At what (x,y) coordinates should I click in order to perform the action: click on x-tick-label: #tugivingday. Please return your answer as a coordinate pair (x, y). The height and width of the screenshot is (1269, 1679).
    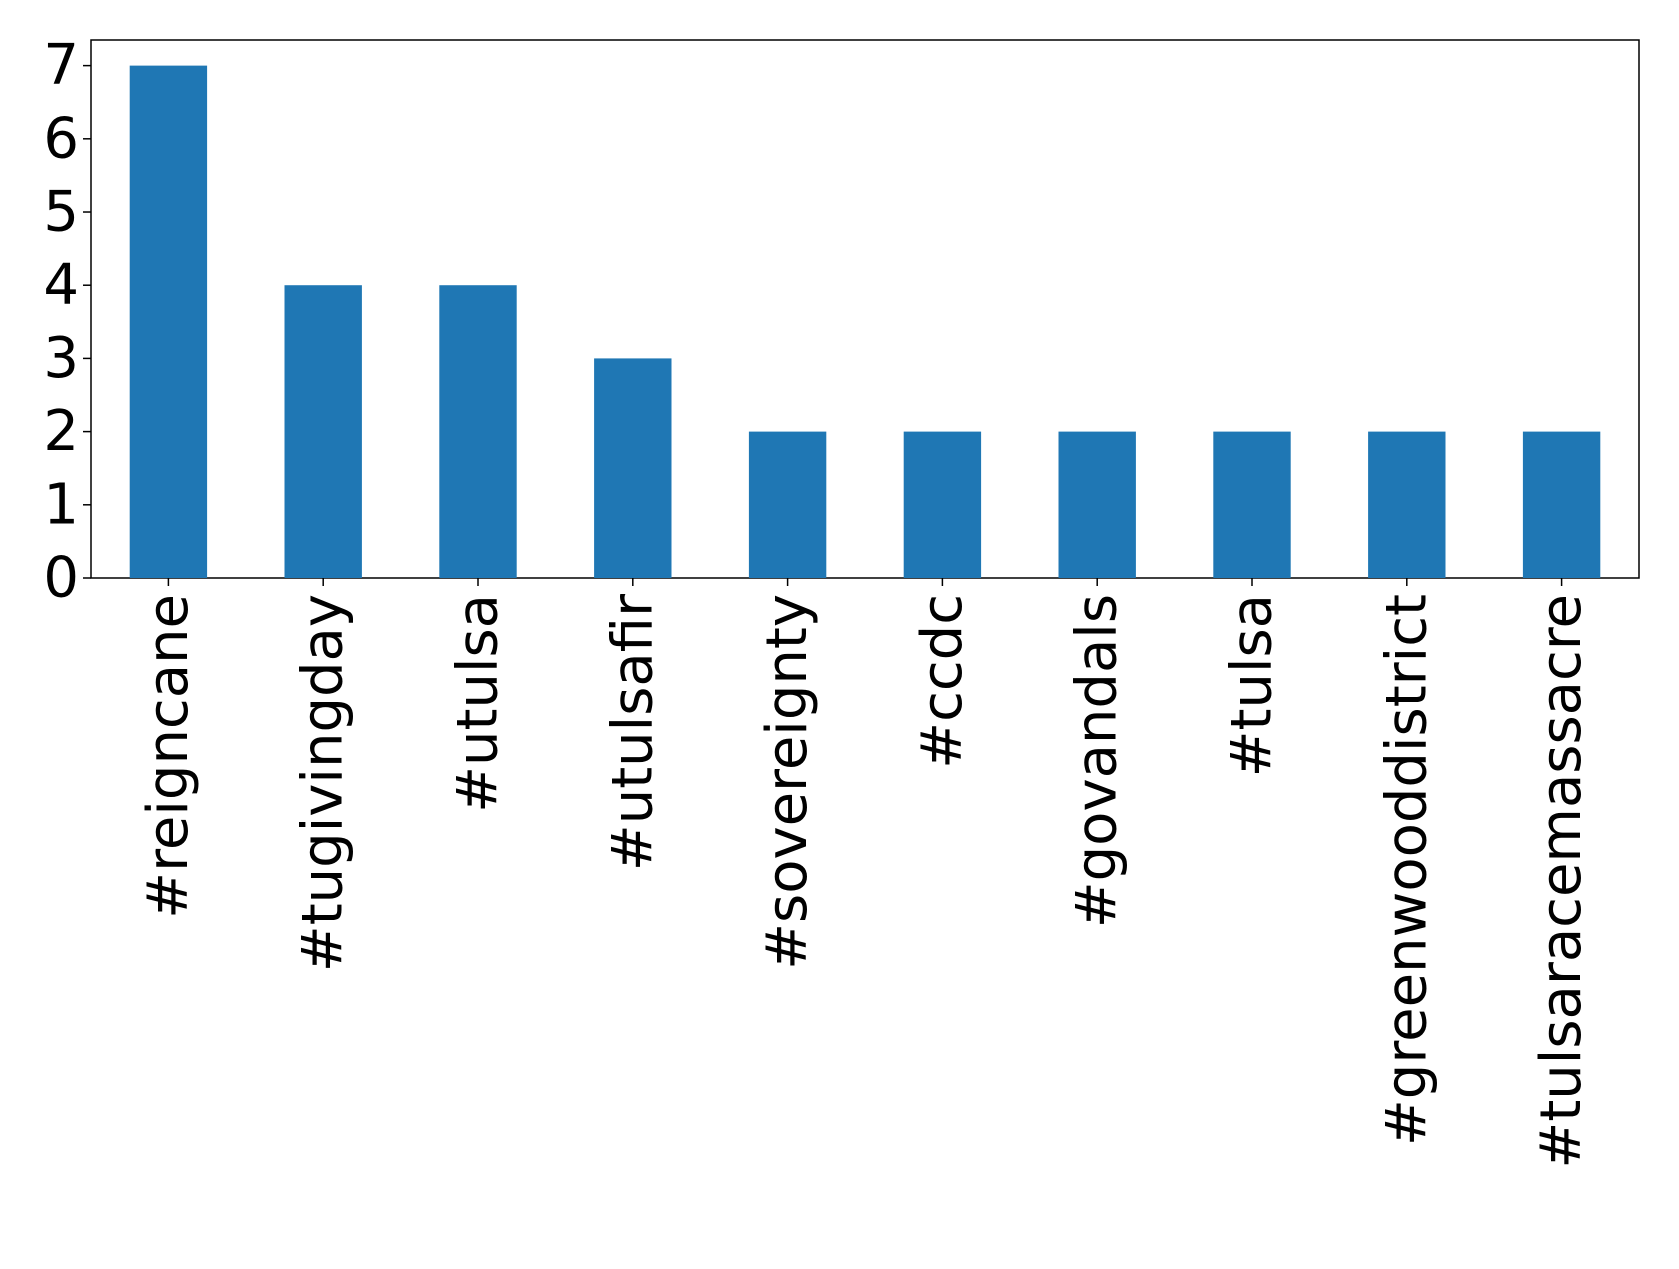
    Looking at the image, I should click on (323, 783).